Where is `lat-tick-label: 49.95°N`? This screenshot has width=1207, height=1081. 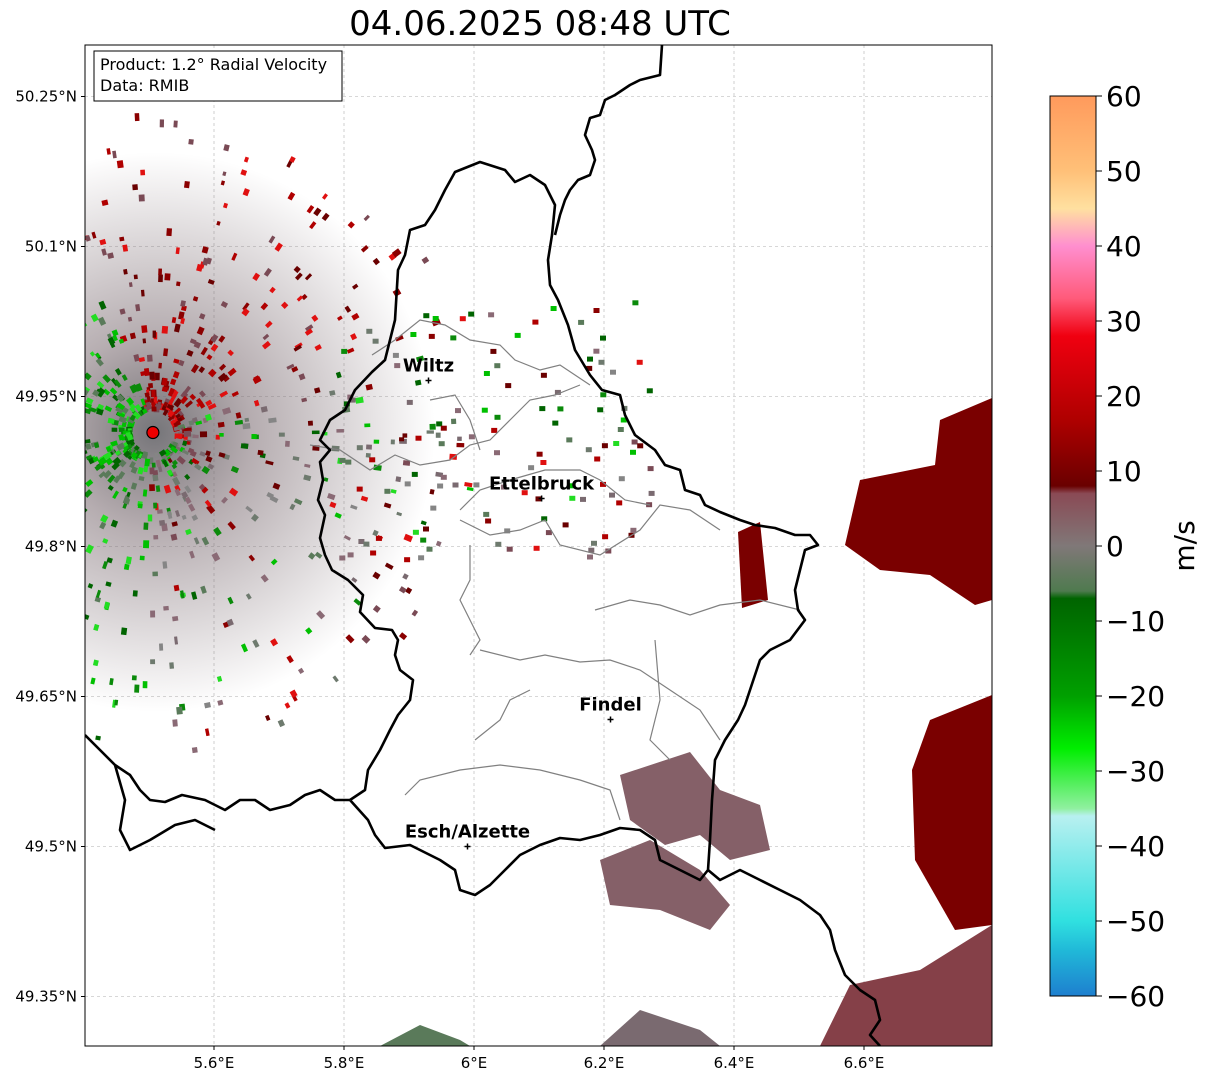
lat-tick-label: 49.95°N is located at coordinates (46, 397).